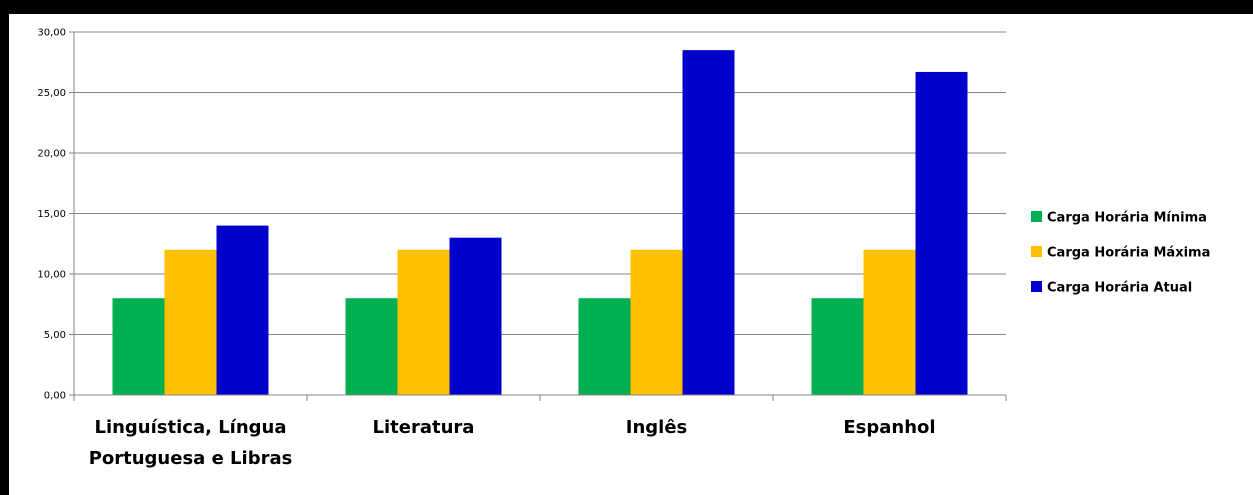 The width and height of the screenshot is (1253, 495). Describe the element at coordinates (51, 33) in the screenshot. I see `y-tick-label: 30,00` at that location.